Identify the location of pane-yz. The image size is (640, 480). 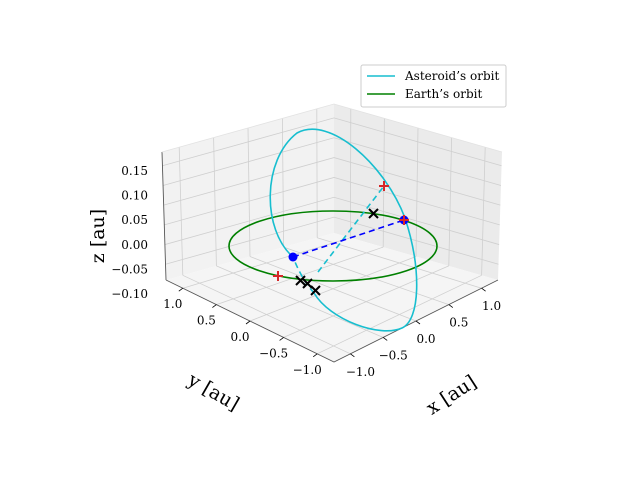
(248, 192).